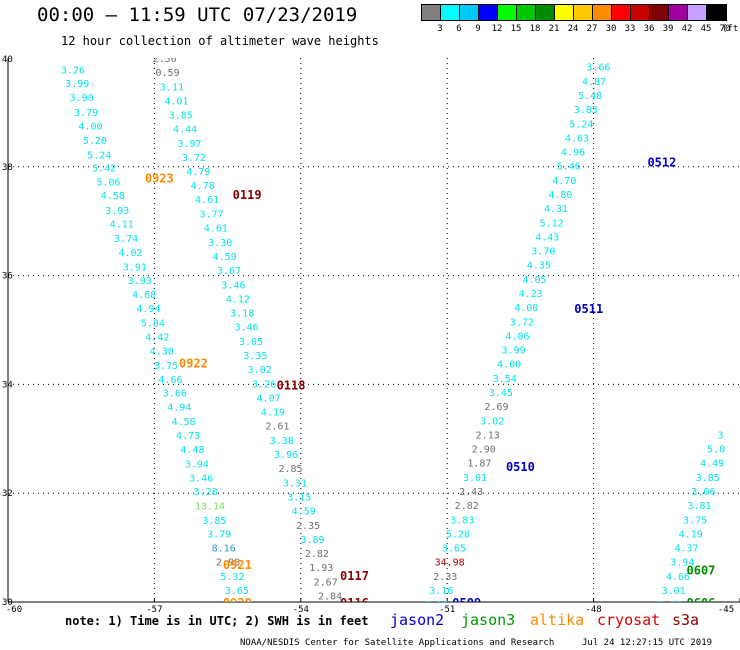  Describe the element at coordinates (590, 96) in the screenshot. I see `swh-value: 5.48` at that location.